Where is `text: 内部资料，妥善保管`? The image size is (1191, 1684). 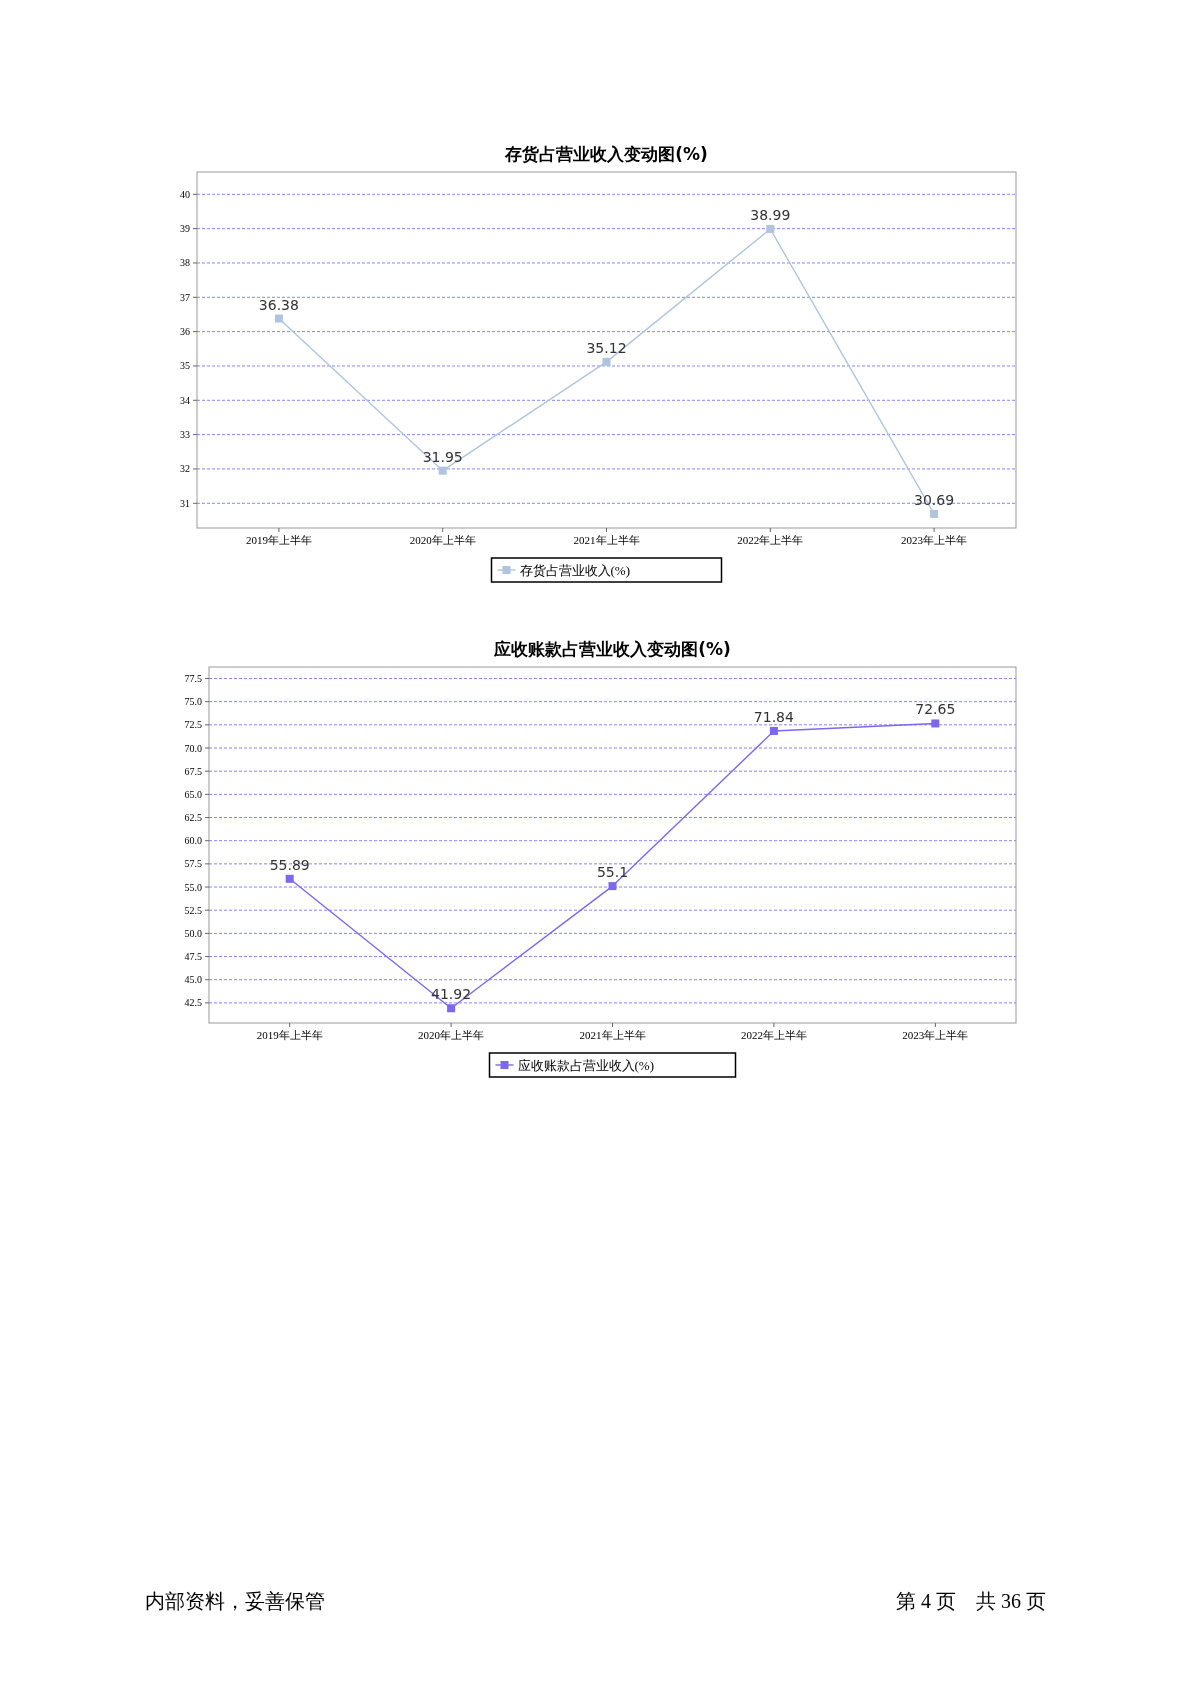
text: 内部资料，妥善保管 is located at coordinates (235, 1601).